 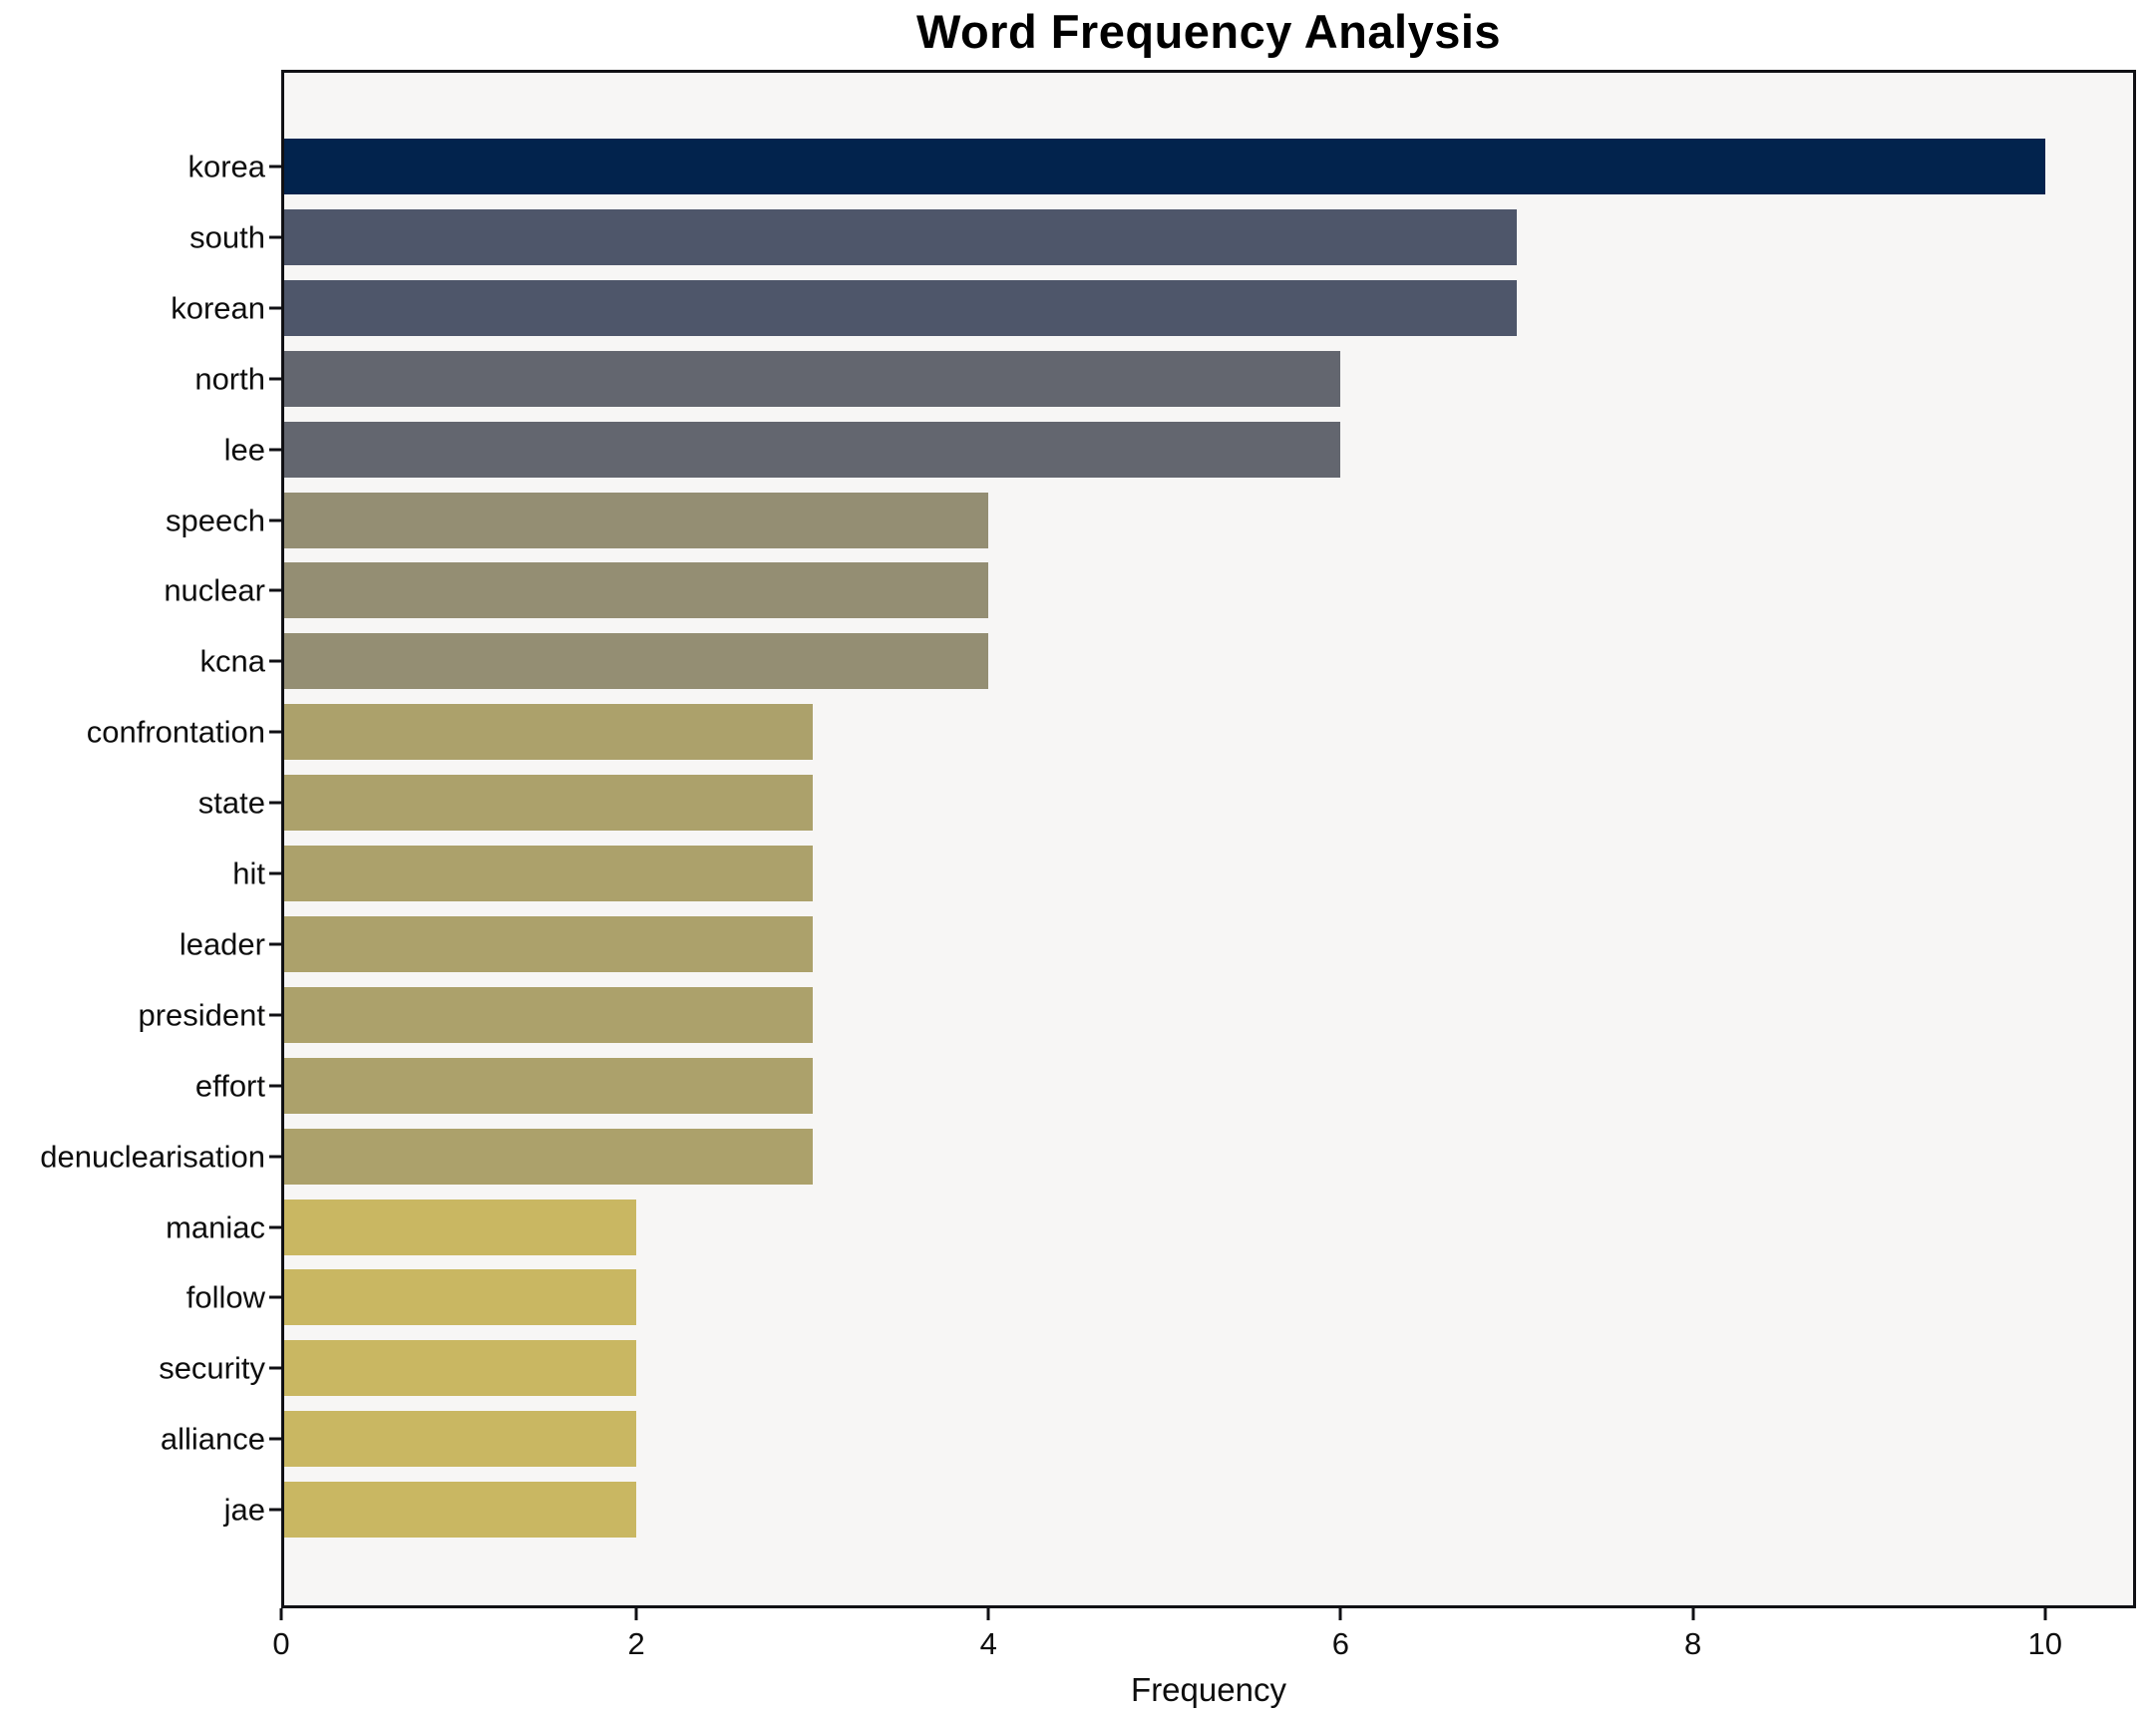 What do you see at coordinates (231, 803) in the screenshot?
I see `y-tick-label: state` at bounding box center [231, 803].